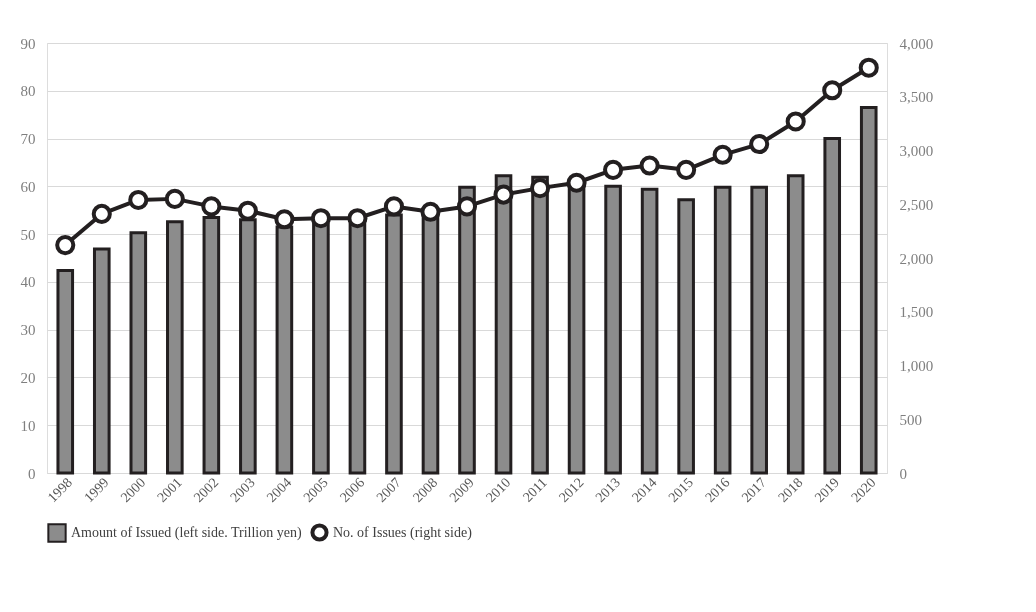 The width and height of the screenshot is (1036, 612). I want to click on y2-tick-label: 3,000, so click(916, 151).